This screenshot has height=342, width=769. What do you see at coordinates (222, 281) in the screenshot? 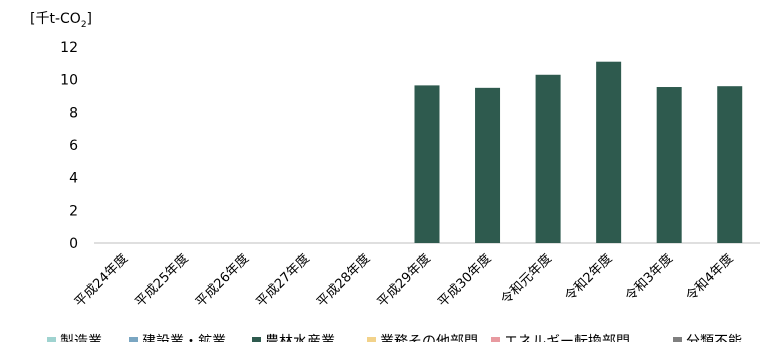
I see `x-tick-label: 平成26年度` at bounding box center [222, 281].